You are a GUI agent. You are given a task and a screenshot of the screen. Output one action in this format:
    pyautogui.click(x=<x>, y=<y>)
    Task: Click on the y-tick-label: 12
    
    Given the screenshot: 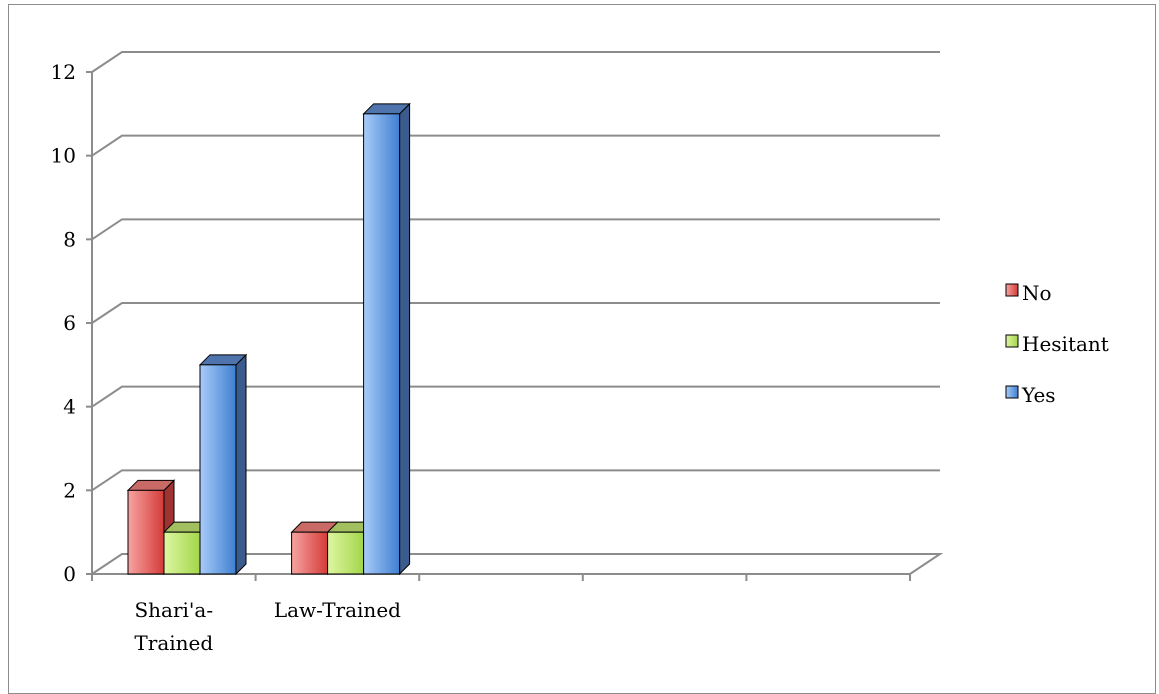 What is the action you would take?
    pyautogui.click(x=63, y=72)
    